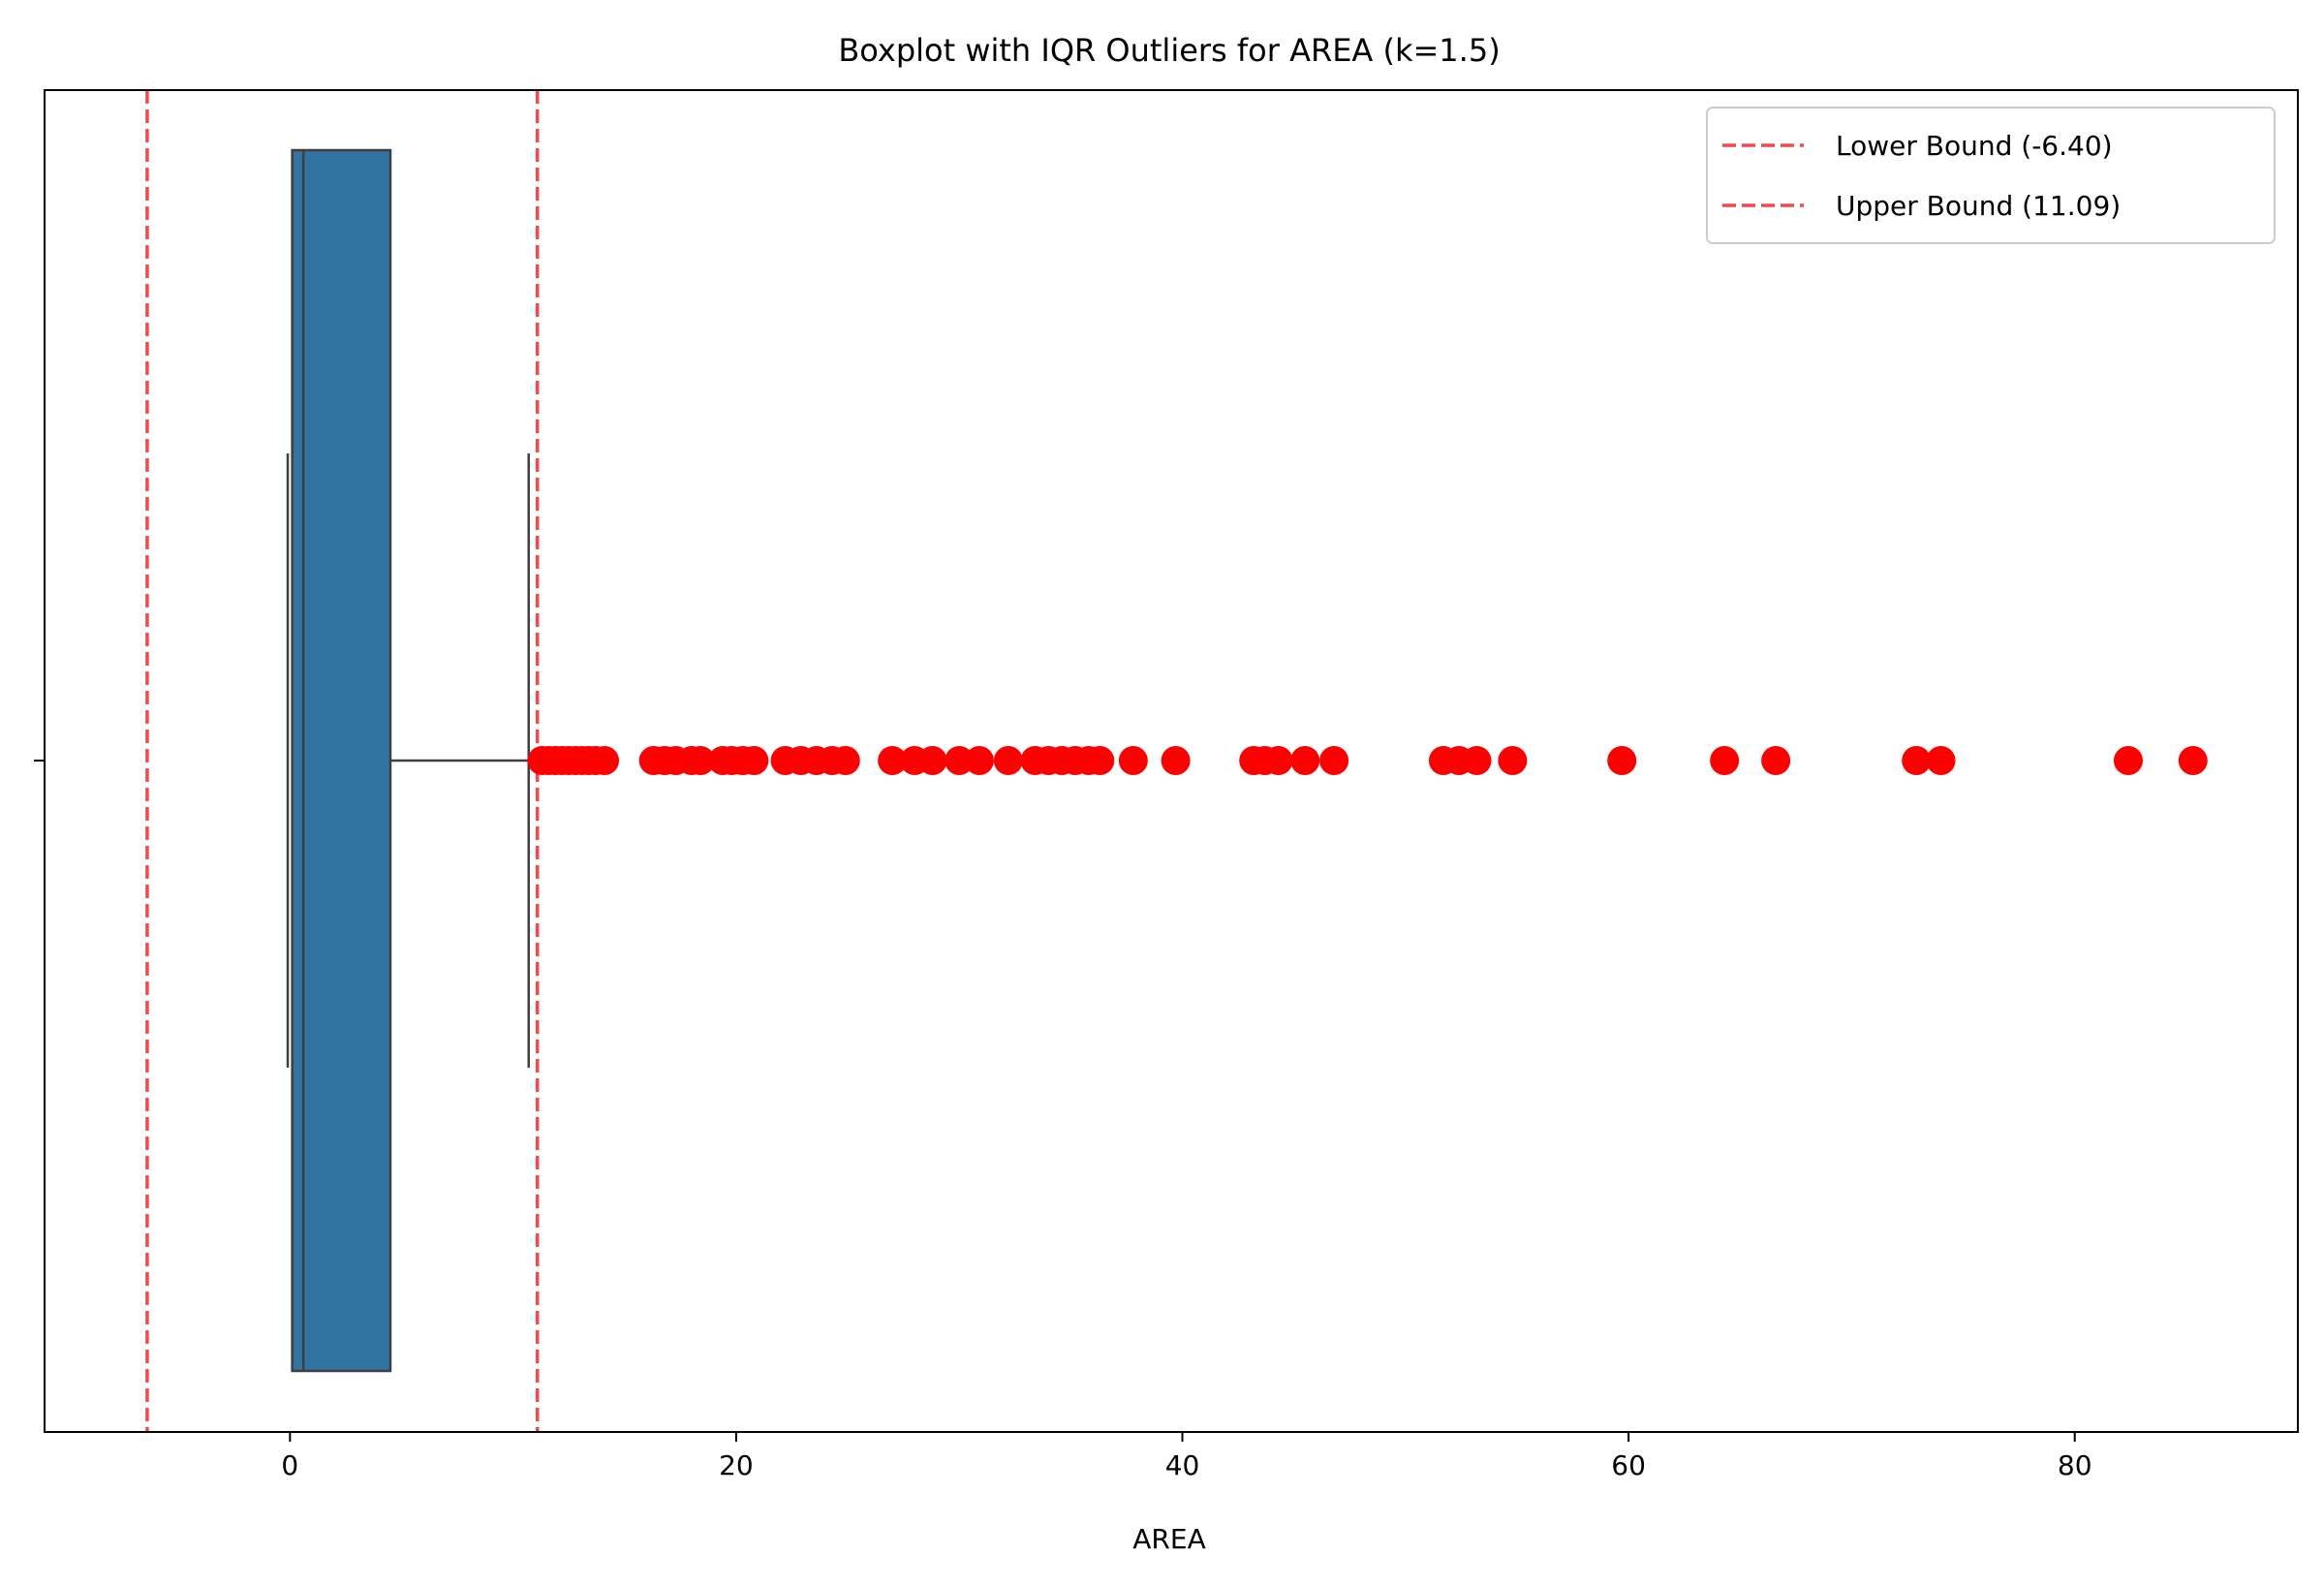 The image size is (2324, 1587). What do you see at coordinates (1628, 1465) in the screenshot?
I see `x-tick-label: 60` at bounding box center [1628, 1465].